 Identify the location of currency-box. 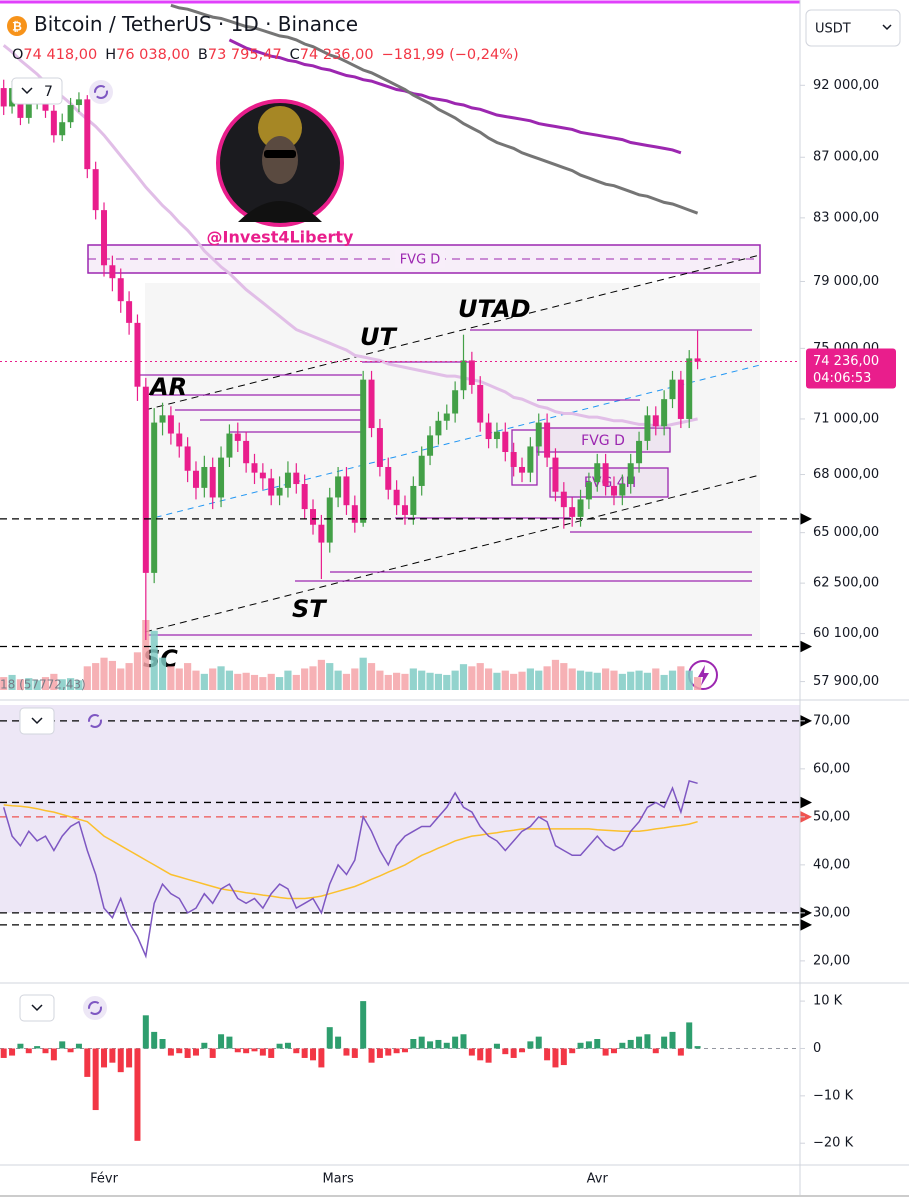
(853, 28).